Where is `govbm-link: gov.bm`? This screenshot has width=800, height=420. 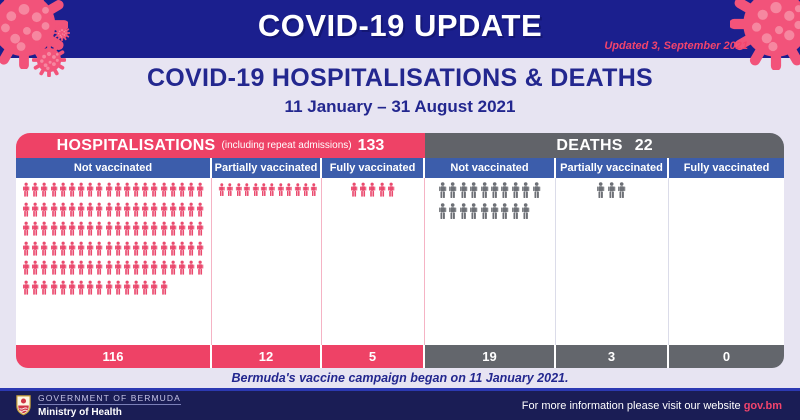 govbm-link: gov.bm is located at coordinates (762, 405).